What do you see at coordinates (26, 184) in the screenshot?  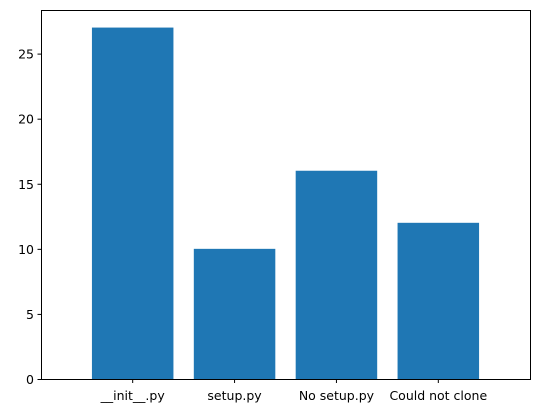 I see `y-tick-label: 15` at bounding box center [26, 184].